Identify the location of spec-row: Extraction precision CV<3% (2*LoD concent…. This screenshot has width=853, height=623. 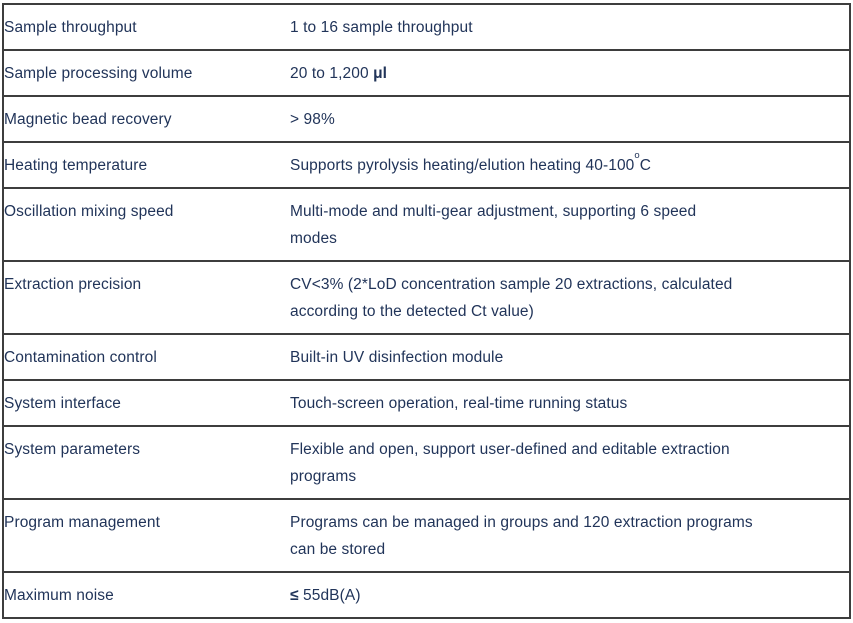
(426, 297).